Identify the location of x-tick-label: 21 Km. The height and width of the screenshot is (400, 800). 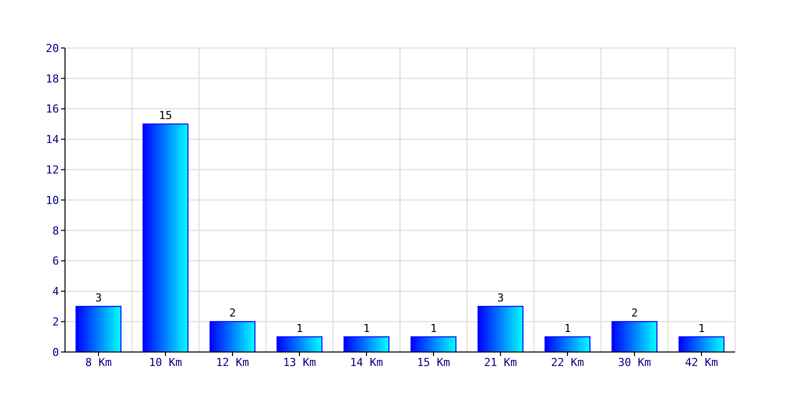
(501, 362).